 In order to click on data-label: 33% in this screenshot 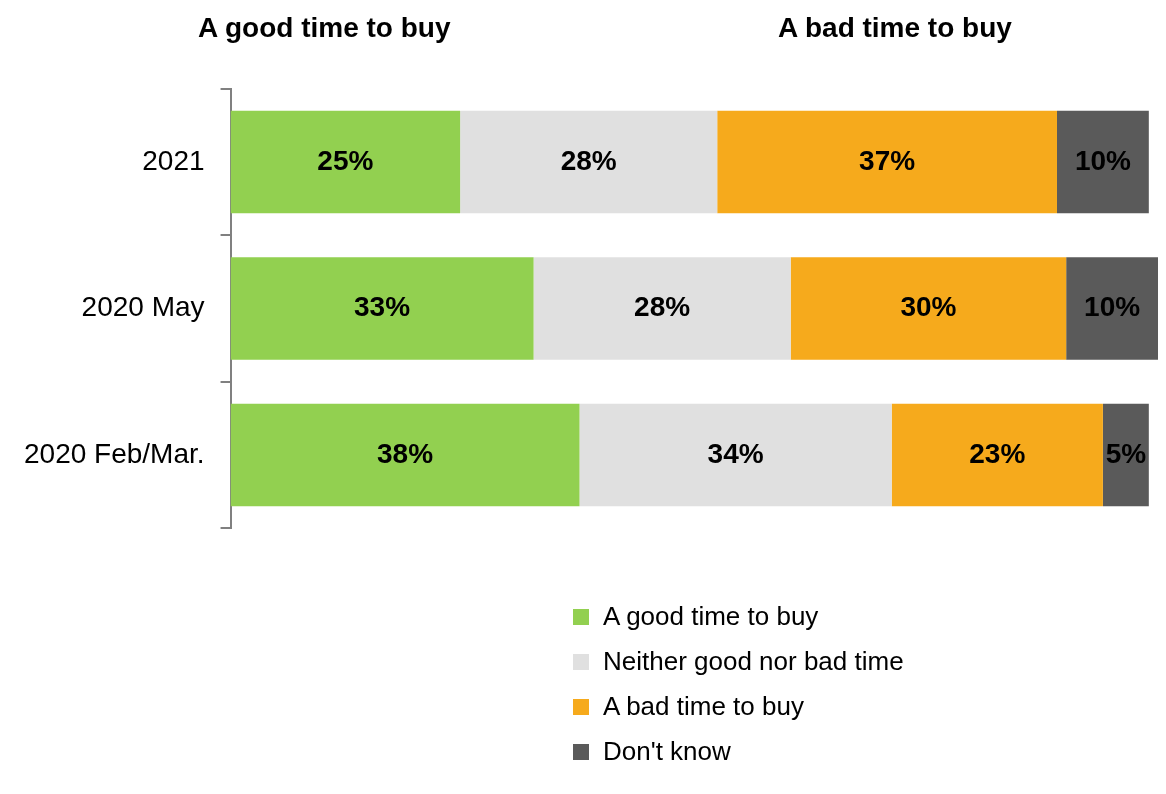, I will do `click(382, 307)`.